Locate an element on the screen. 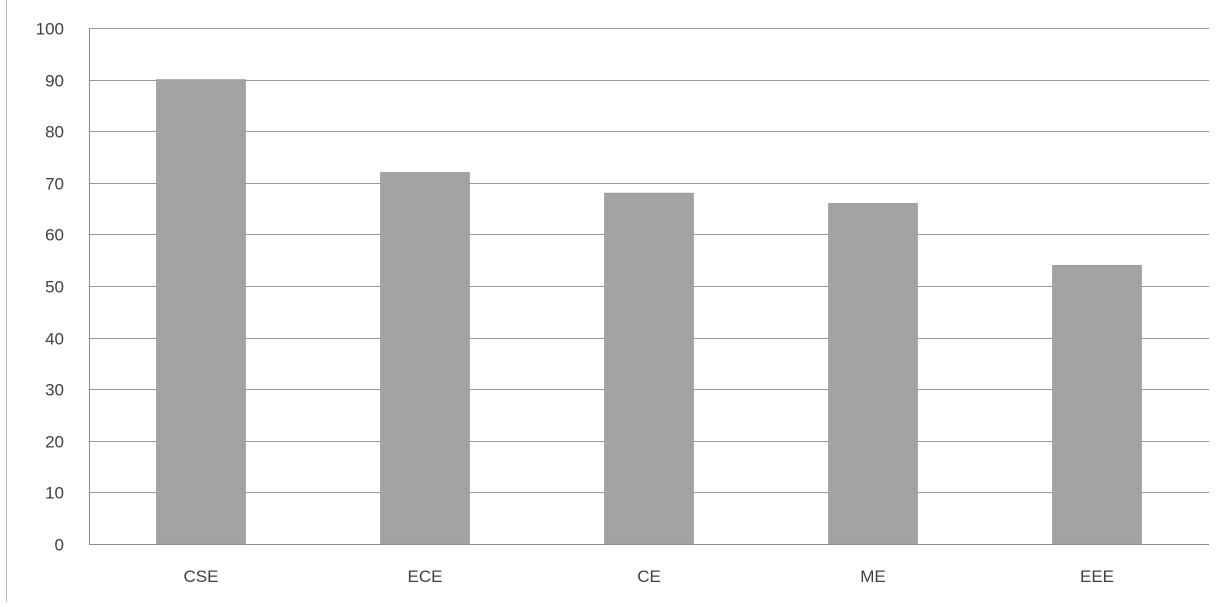 This screenshot has height=607, width=1223. y-tick-label-30: 30 is located at coordinates (54, 390).